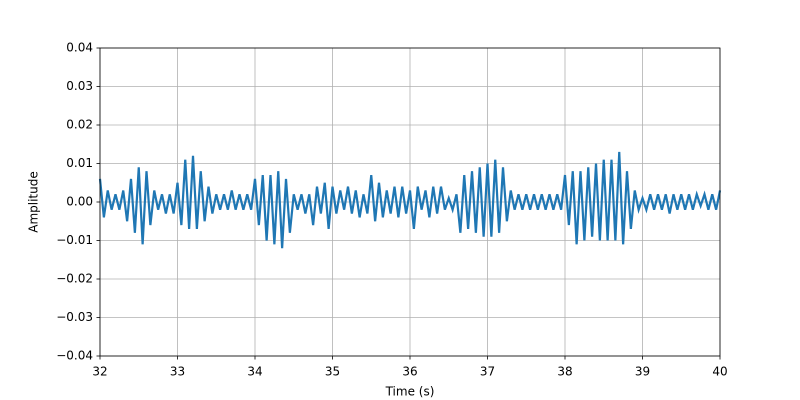  I want to click on y-tick-label: −0.01, so click(74, 240).